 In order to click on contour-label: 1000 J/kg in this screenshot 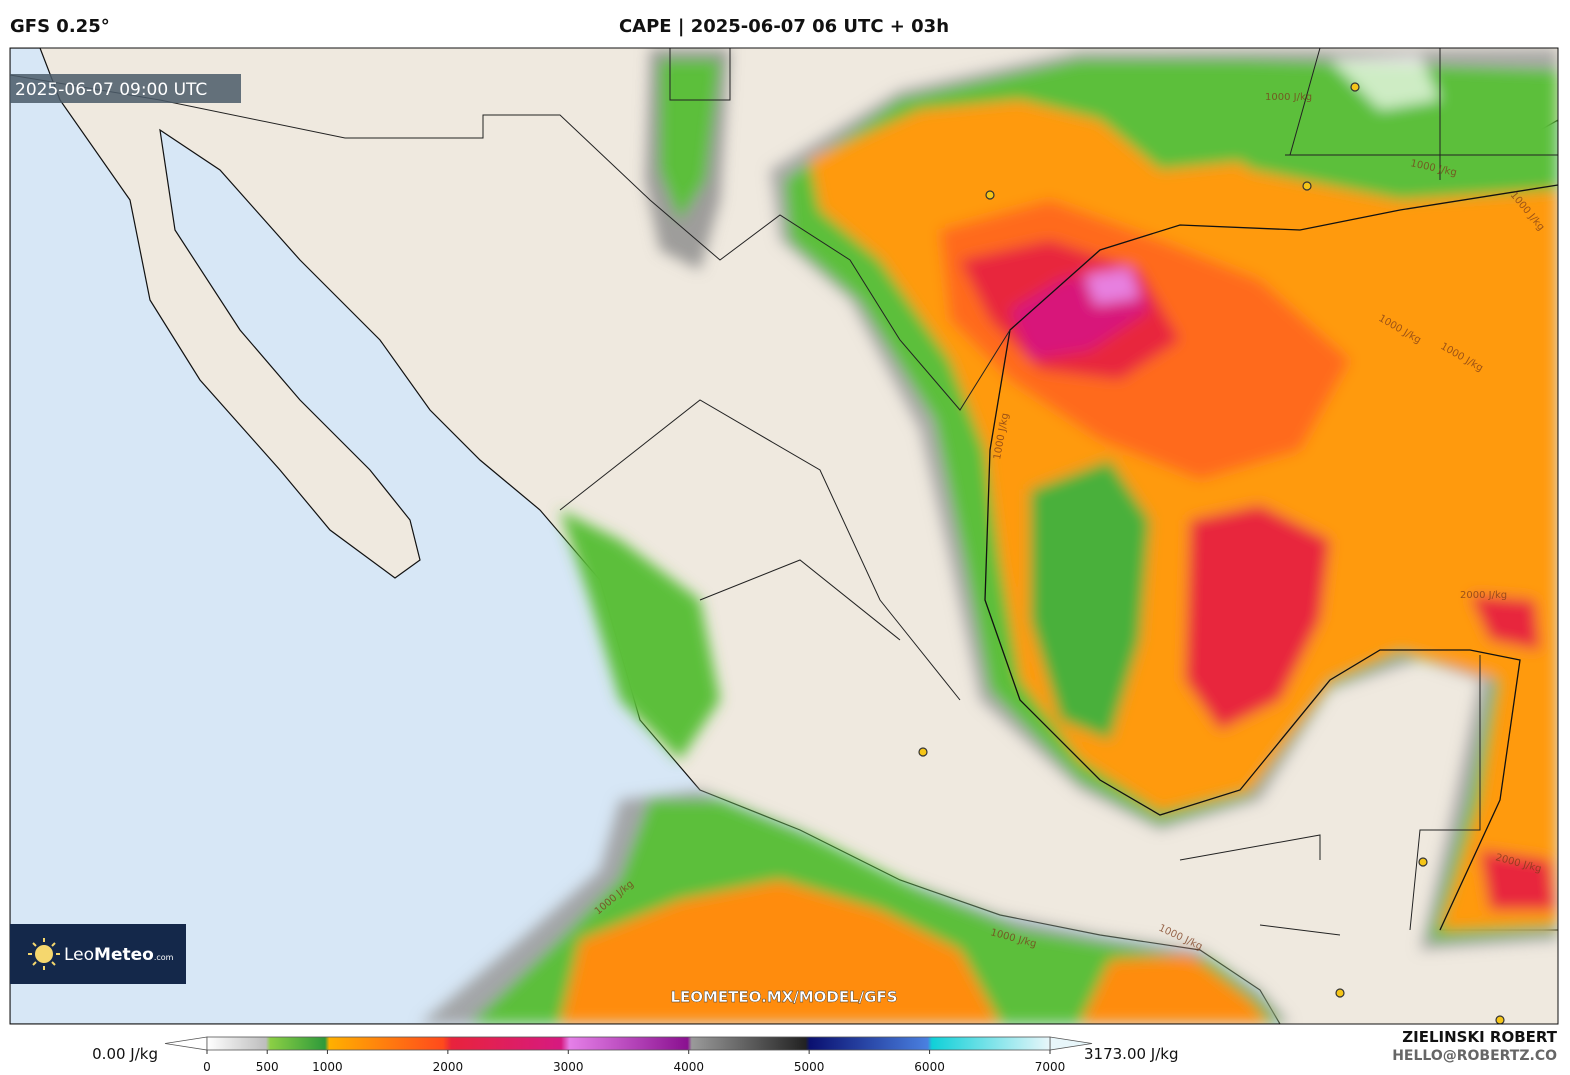, I will do `click(1288, 97)`.